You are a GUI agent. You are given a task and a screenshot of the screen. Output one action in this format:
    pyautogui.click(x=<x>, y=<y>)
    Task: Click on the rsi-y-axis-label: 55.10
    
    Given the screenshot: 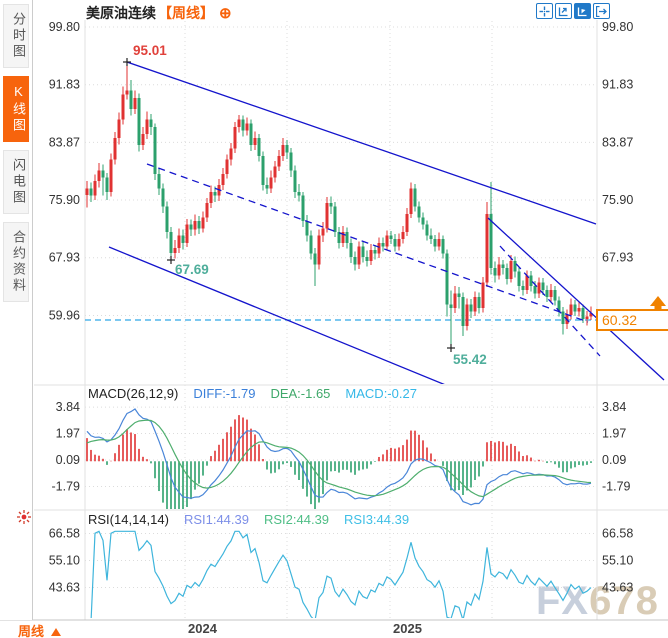 What is the action you would take?
    pyautogui.click(x=64, y=561)
    